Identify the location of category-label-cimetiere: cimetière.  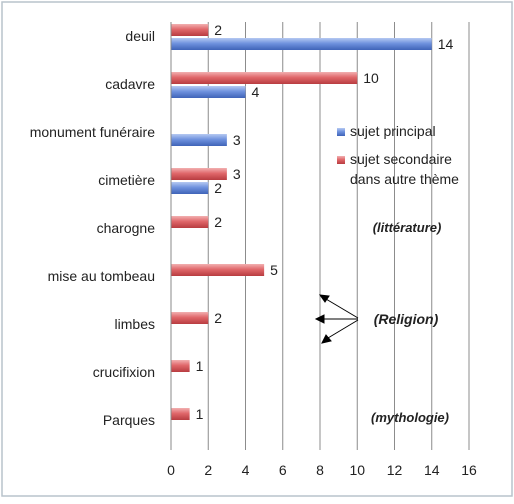
(126, 180).